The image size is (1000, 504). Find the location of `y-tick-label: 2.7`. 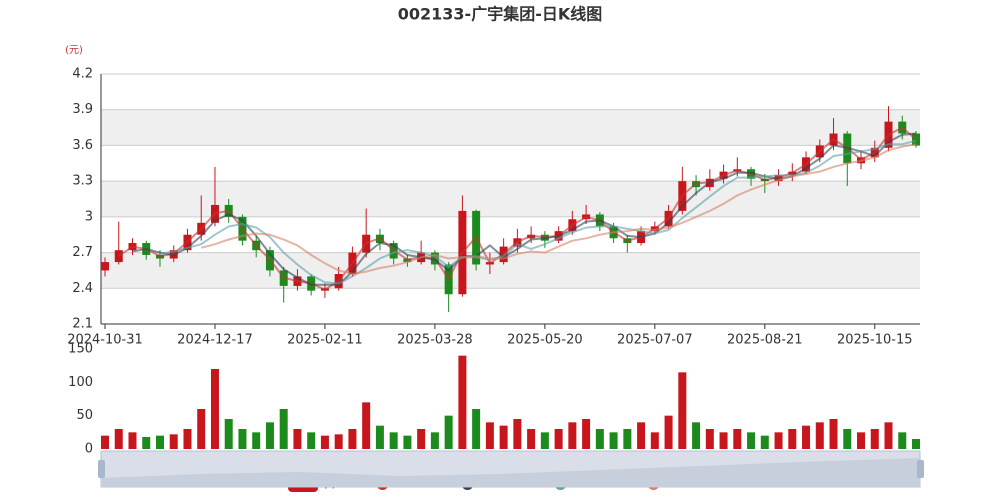

y-tick-label: 2.7 is located at coordinates (82, 252).